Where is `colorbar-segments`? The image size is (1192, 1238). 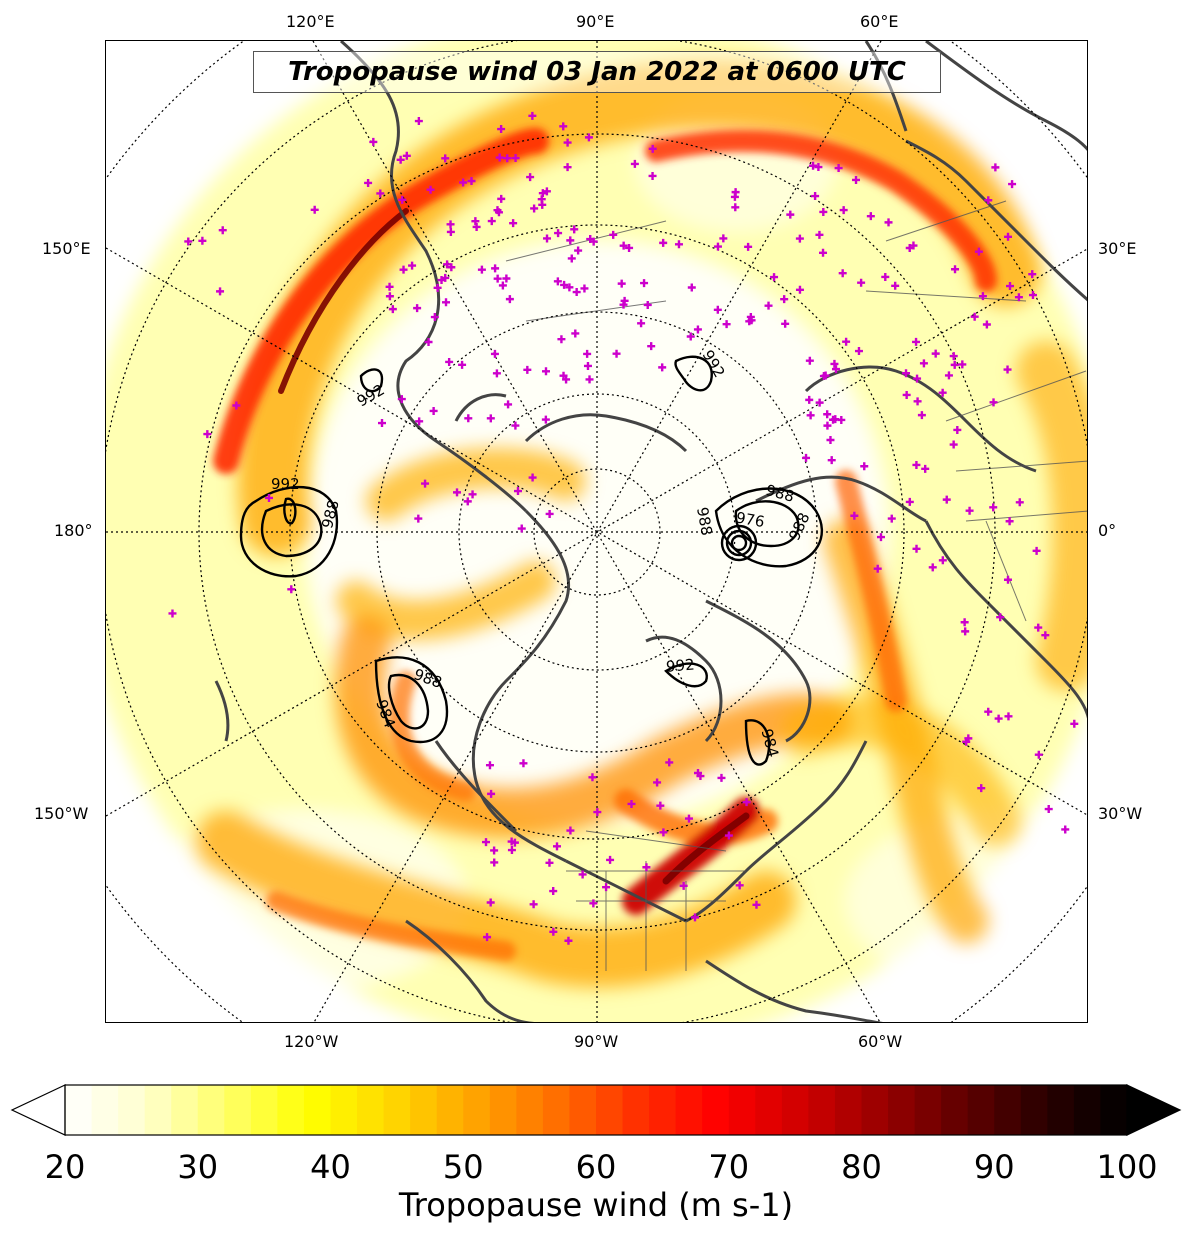
colorbar-segments is located at coordinates (596, 1110).